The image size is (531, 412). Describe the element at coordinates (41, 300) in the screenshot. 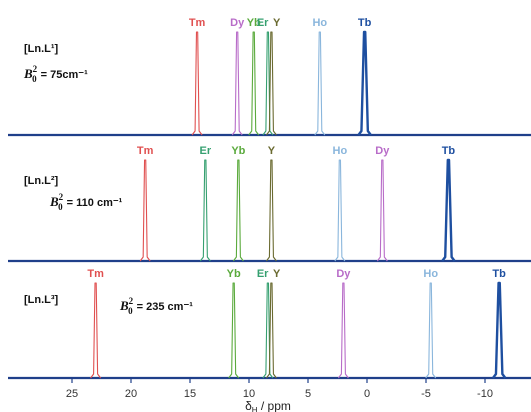

I see `panel-3-complex-label: [Ln.L³]` at that location.